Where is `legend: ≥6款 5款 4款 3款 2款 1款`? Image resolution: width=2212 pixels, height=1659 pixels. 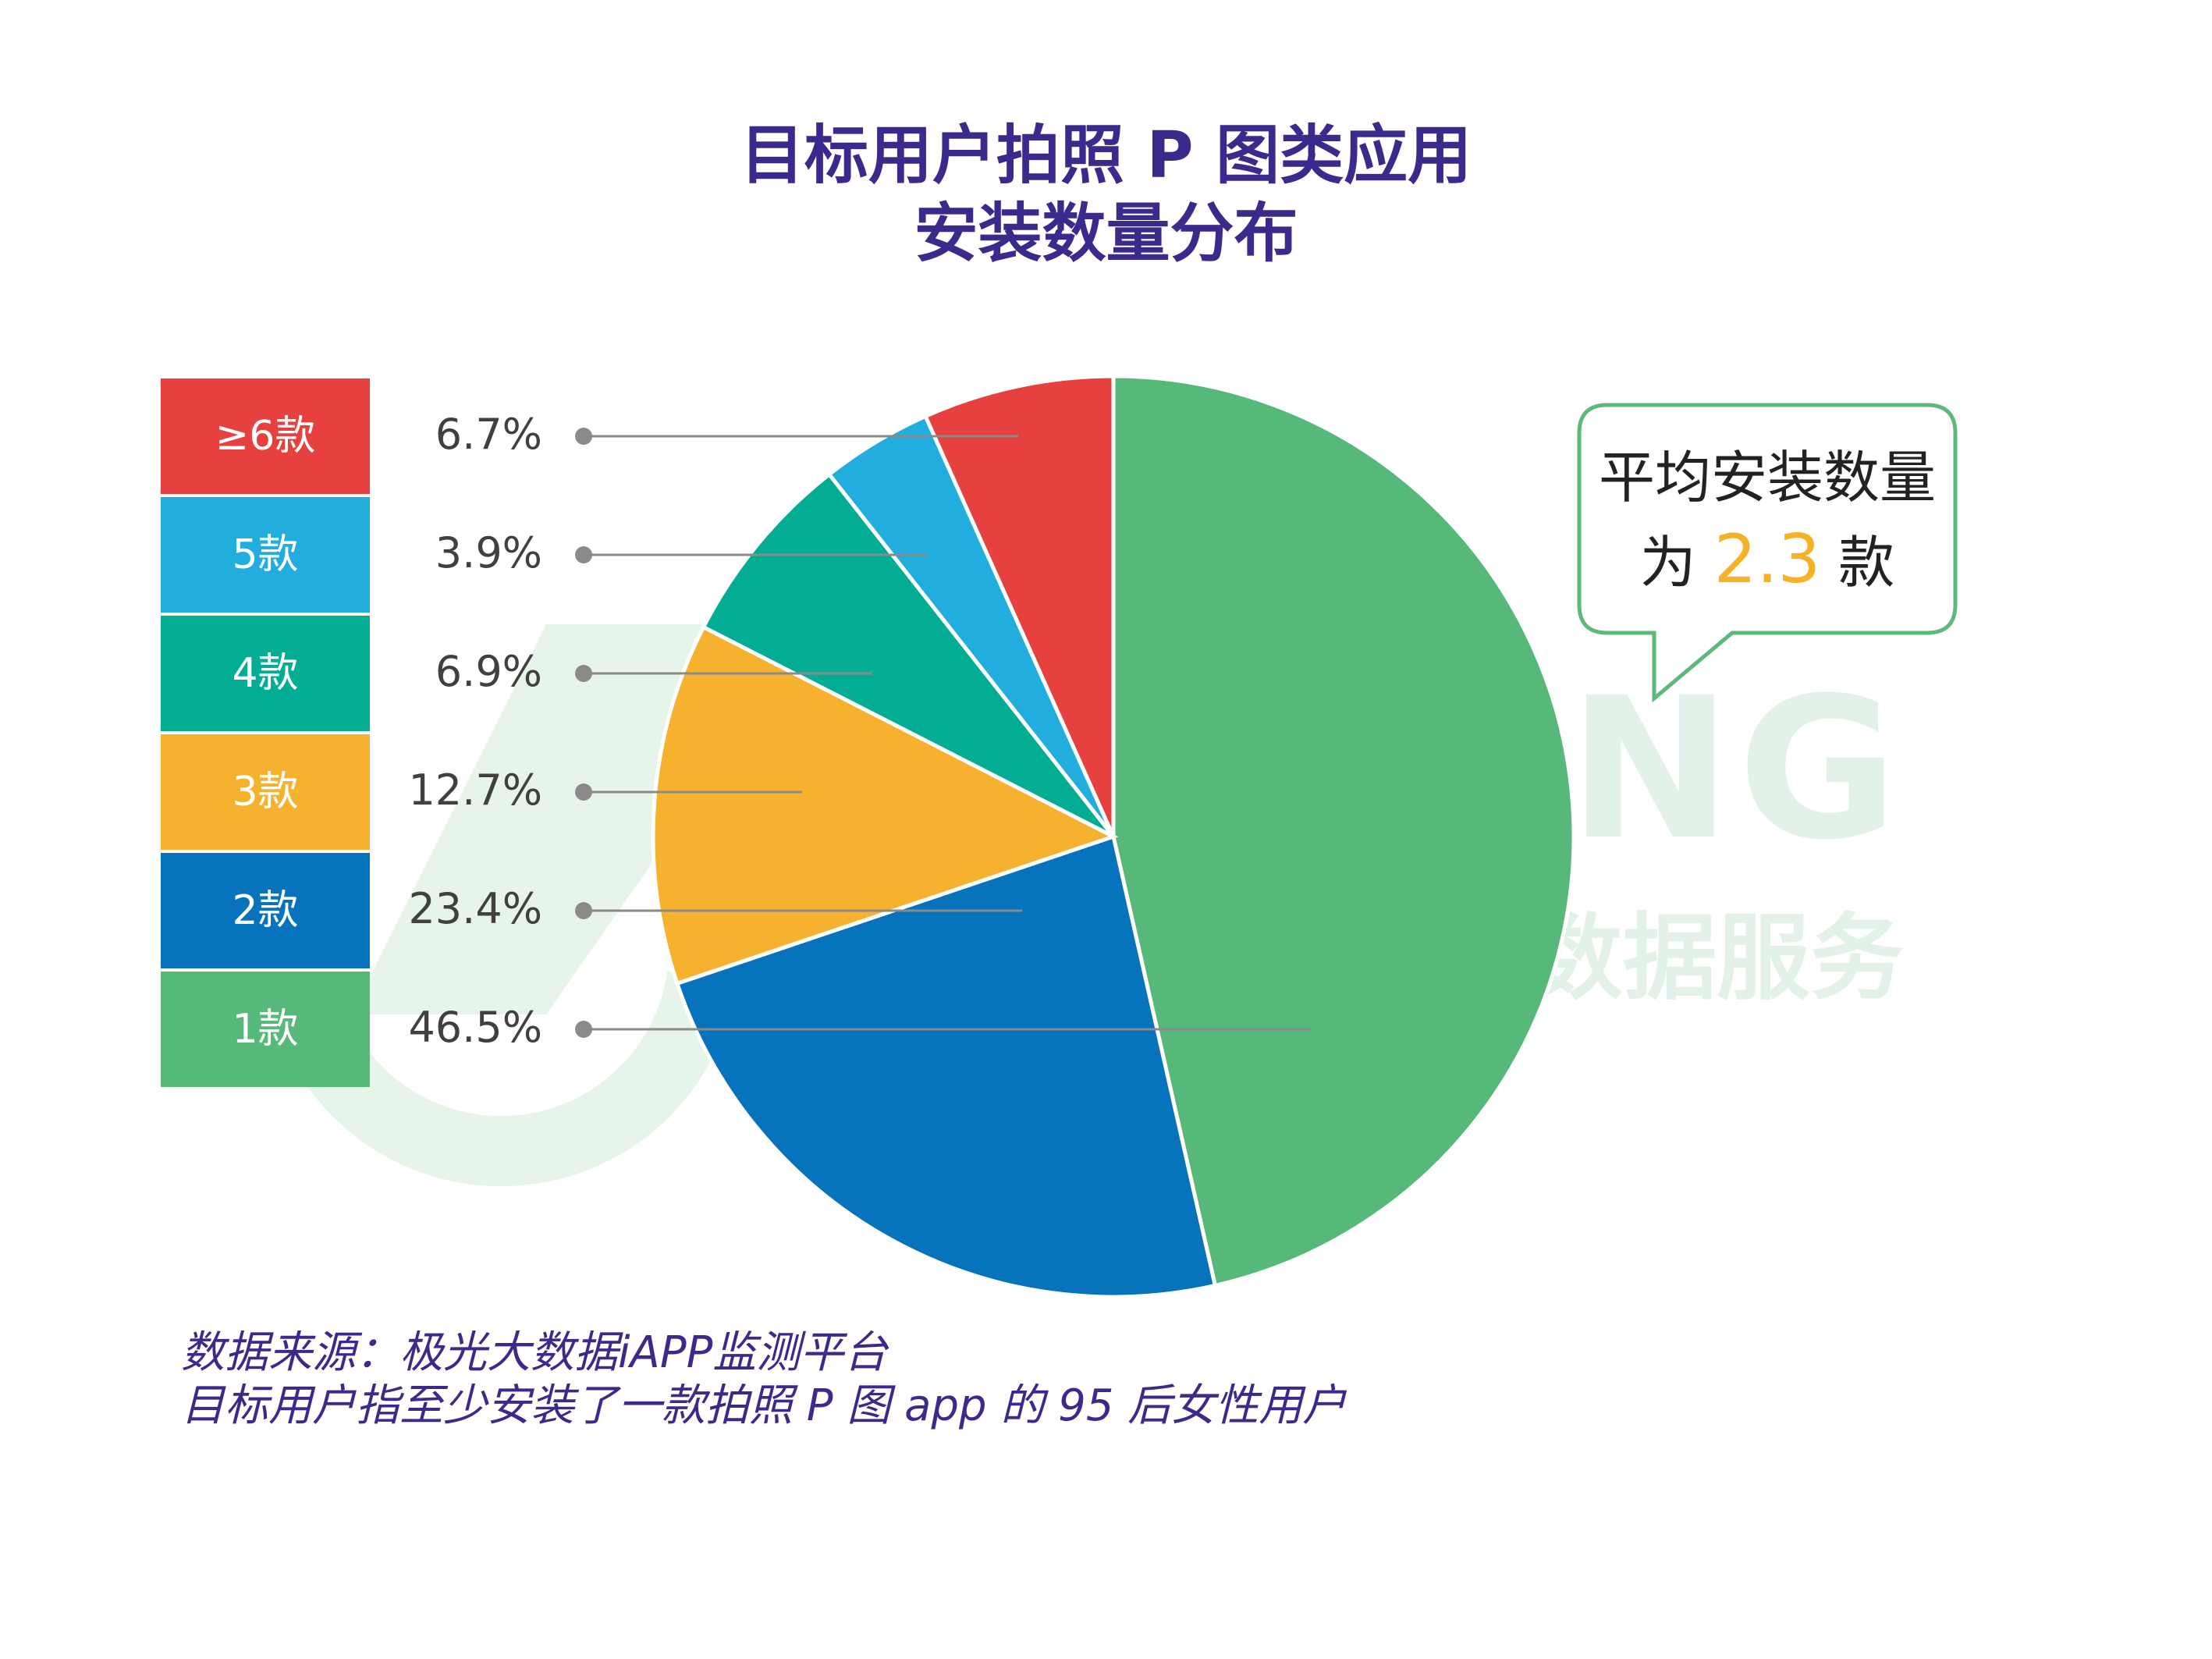
legend: ≥6款 5款 4款 3款 2款 1款 is located at coordinates (265, 734).